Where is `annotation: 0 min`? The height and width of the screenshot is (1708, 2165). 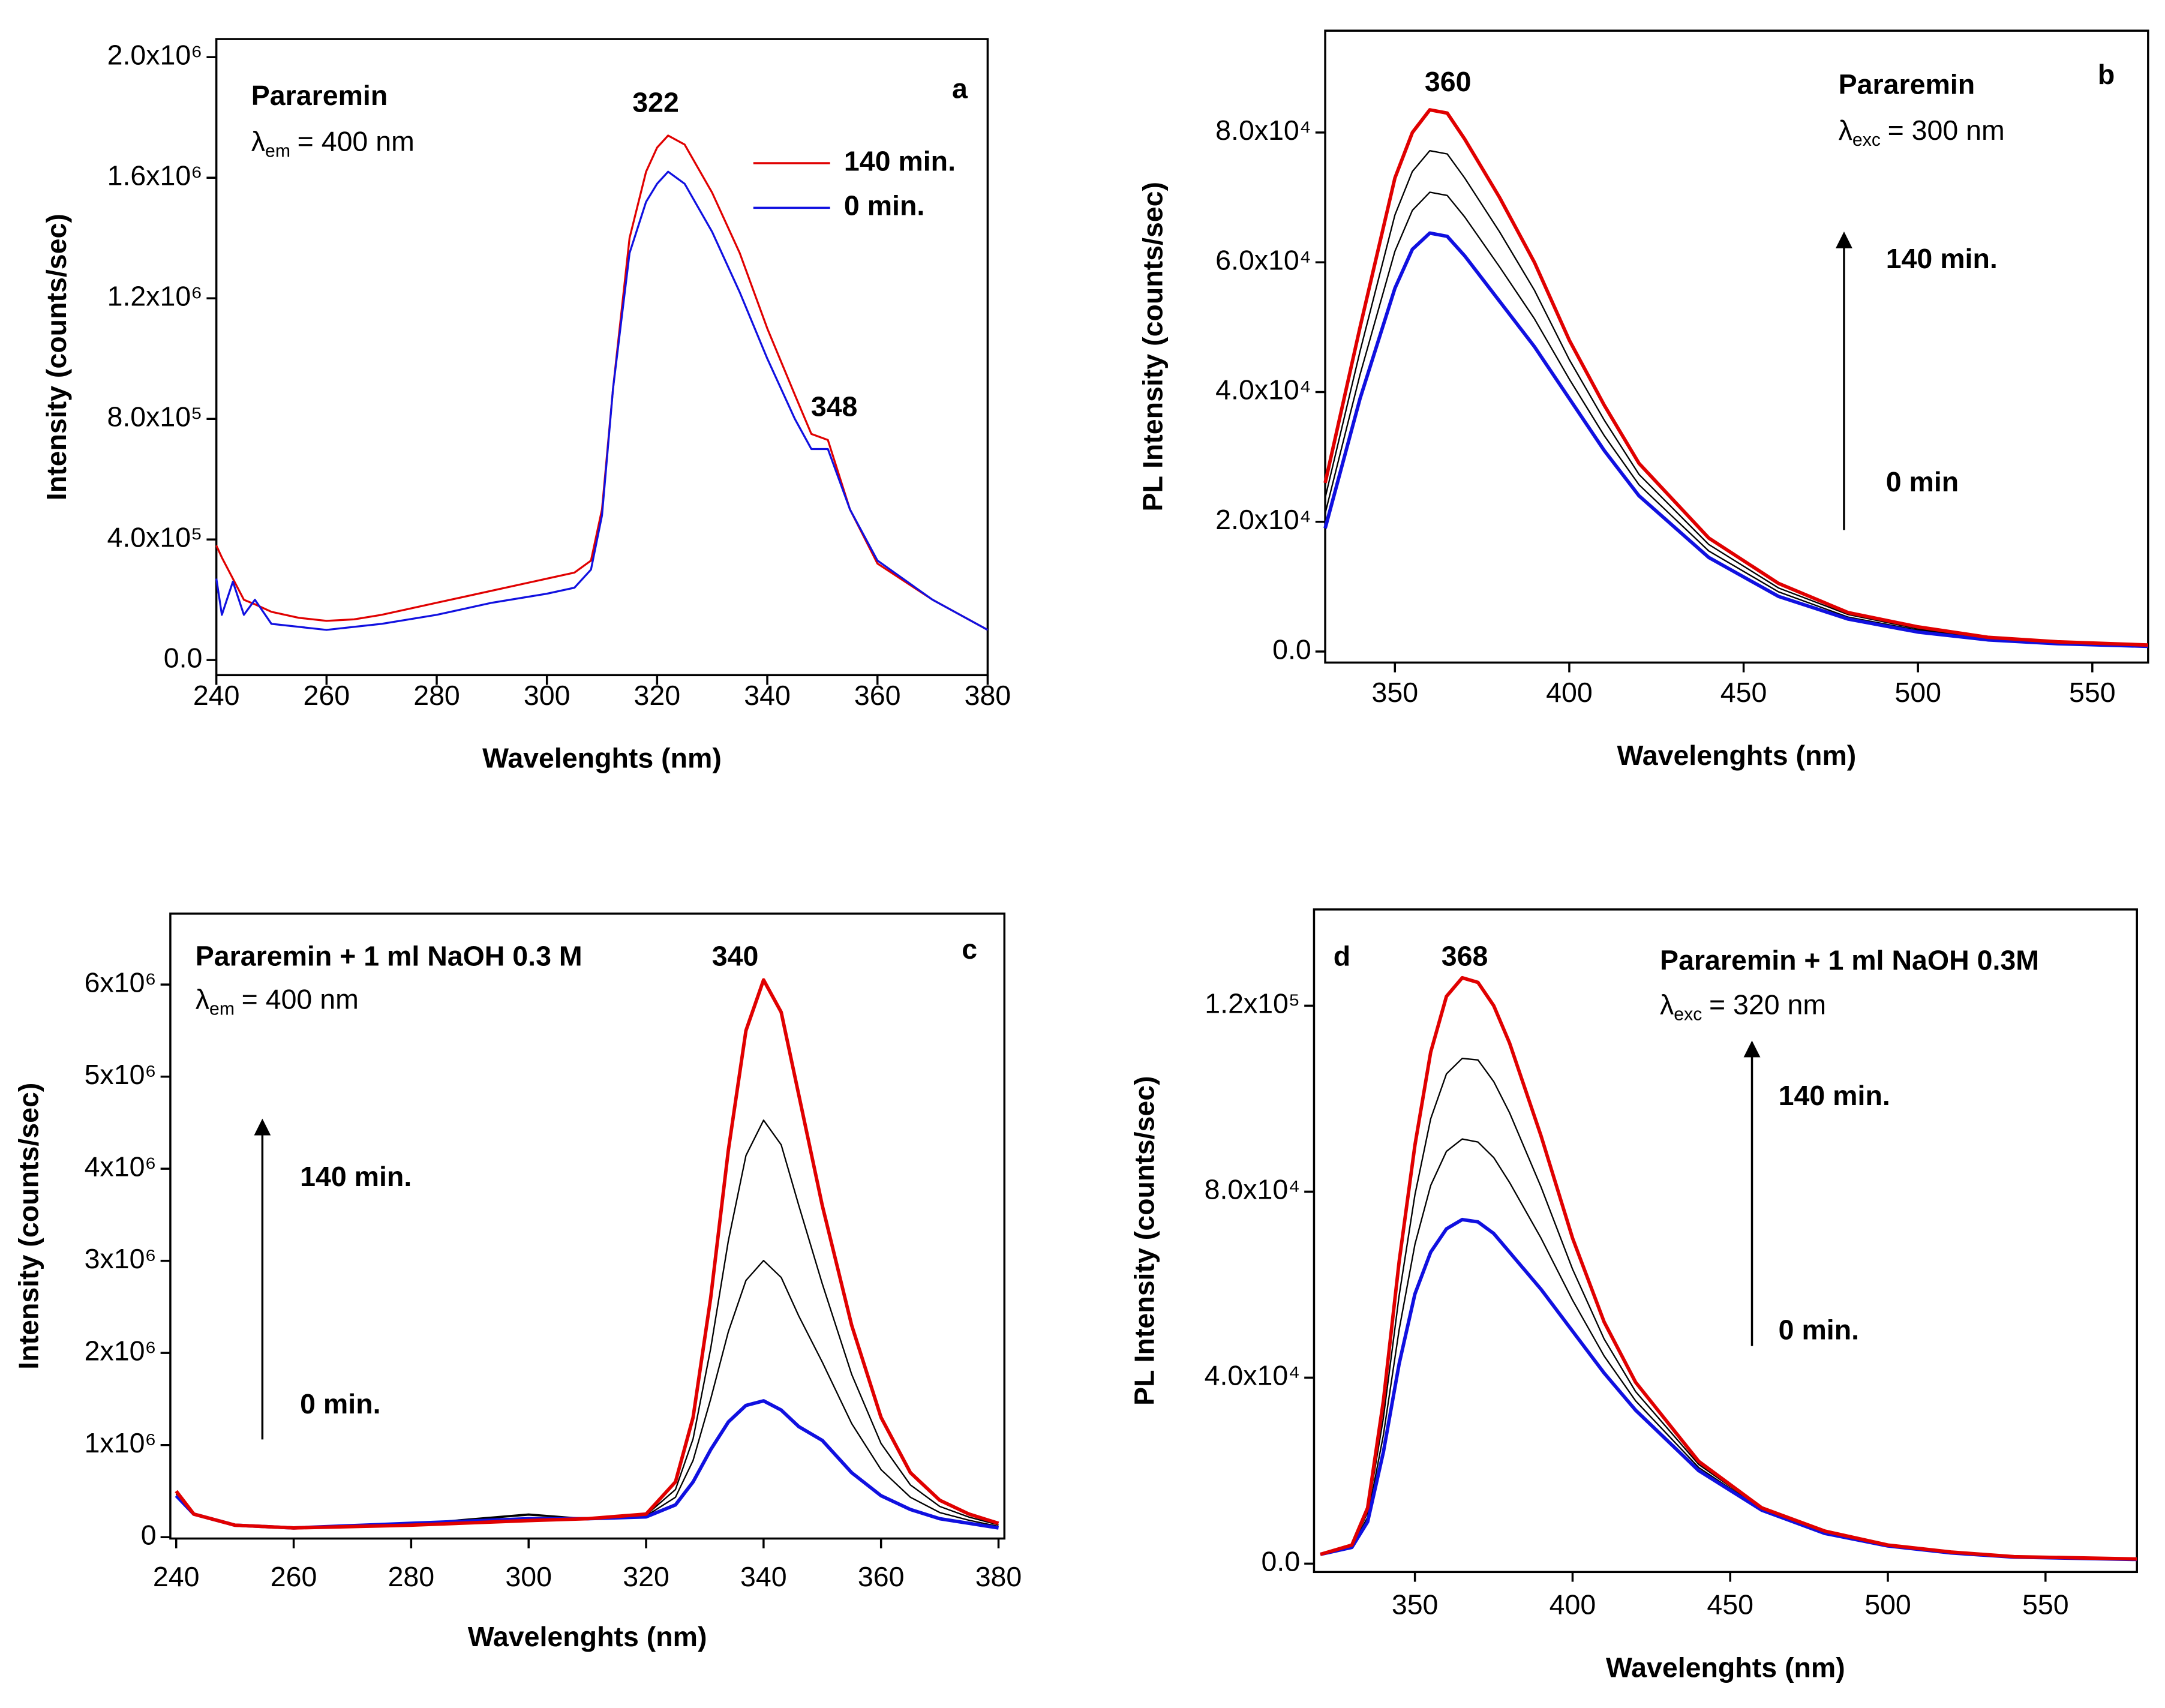
annotation: 0 min is located at coordinates (1922, 482).